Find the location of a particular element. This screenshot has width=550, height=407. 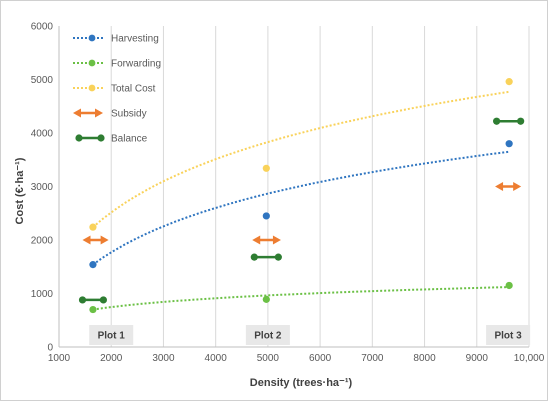

x-tick-label: 3000 is located at coordinates (163, 358).